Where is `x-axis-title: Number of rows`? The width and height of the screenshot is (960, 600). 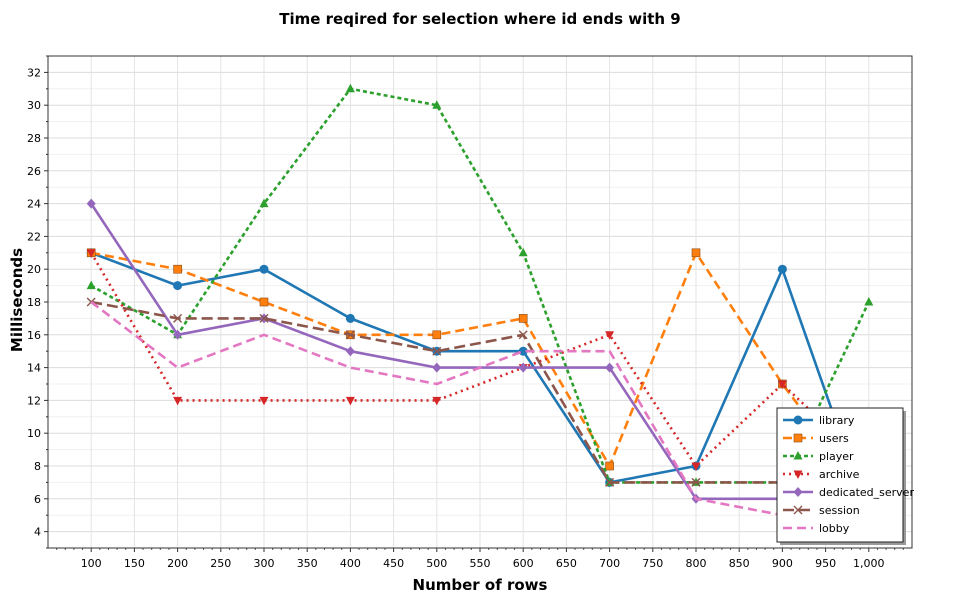 x-axis-title: Number of rows is located at coordinates (480, 585).